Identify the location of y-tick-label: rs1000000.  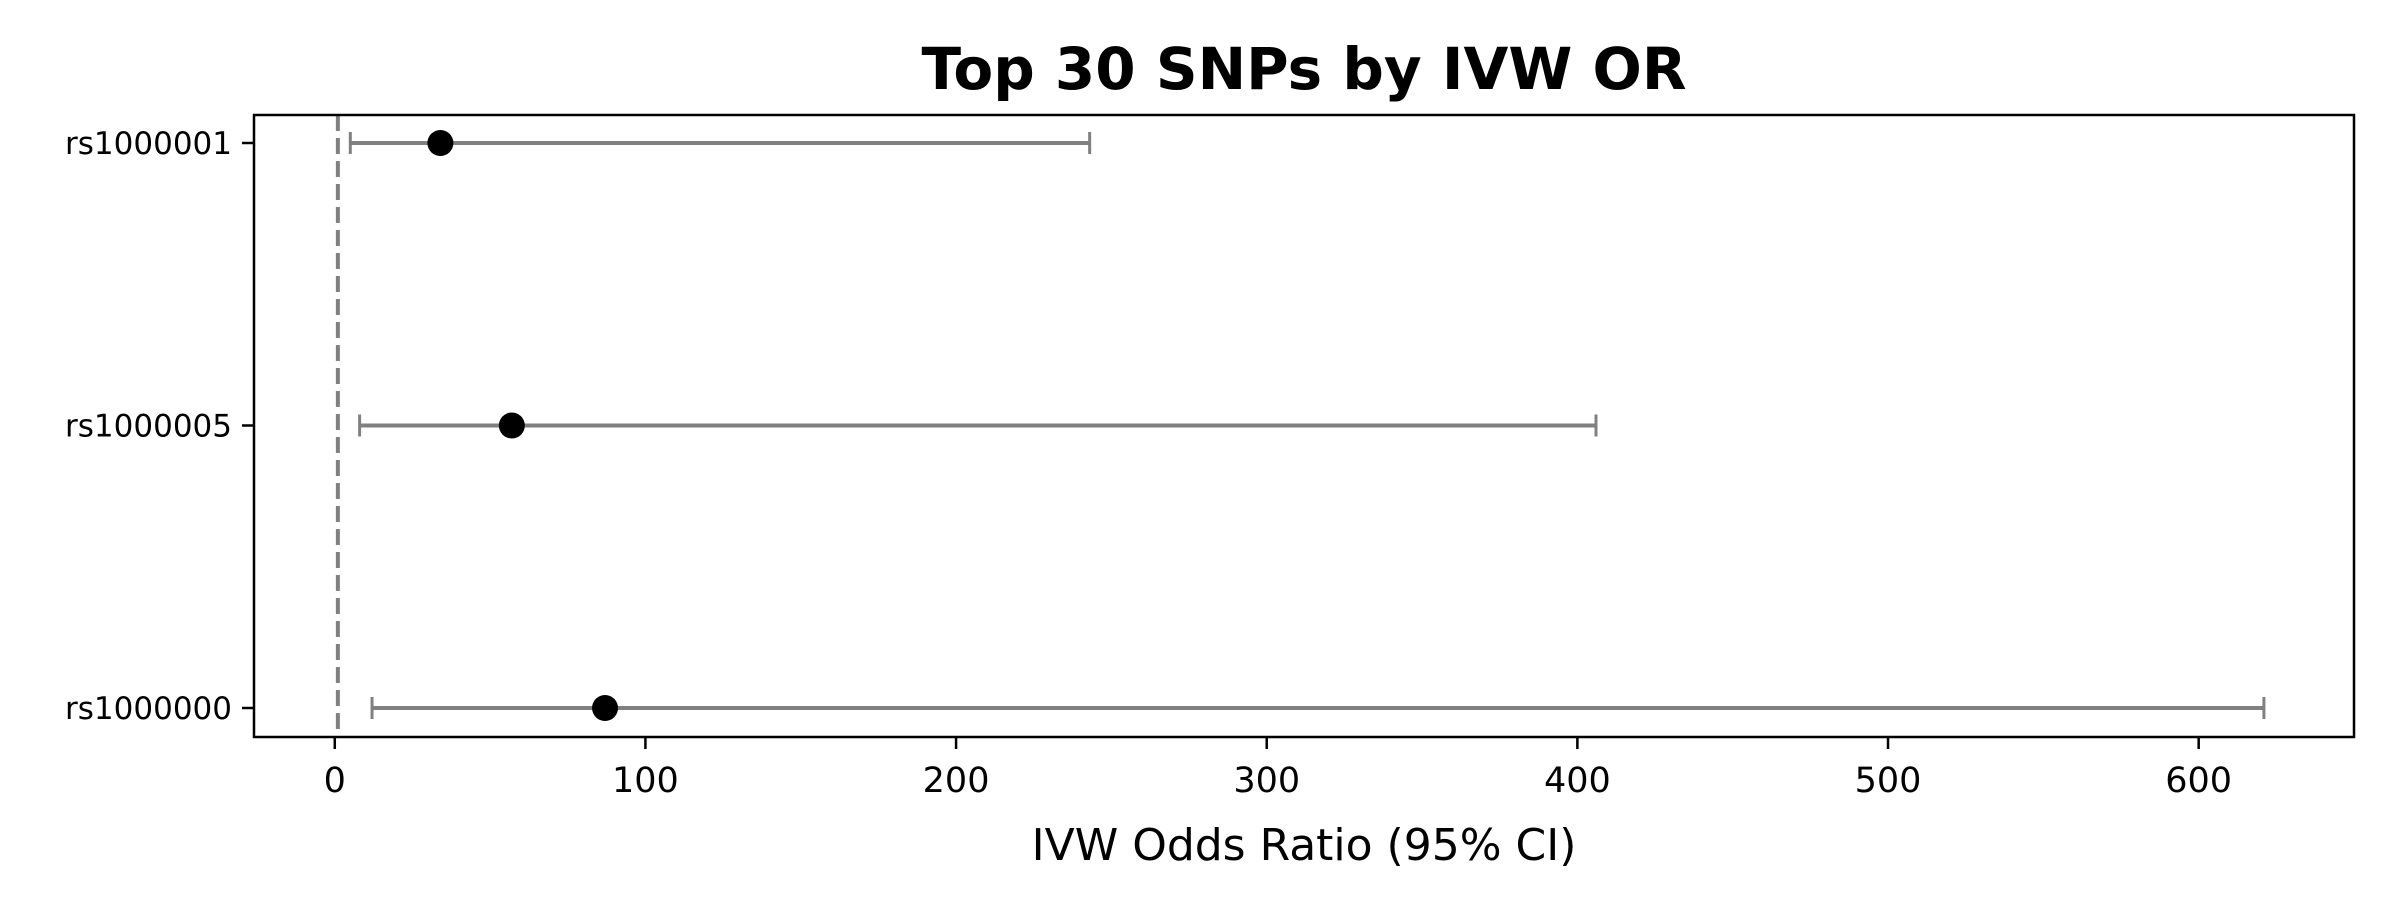
(148, 709).